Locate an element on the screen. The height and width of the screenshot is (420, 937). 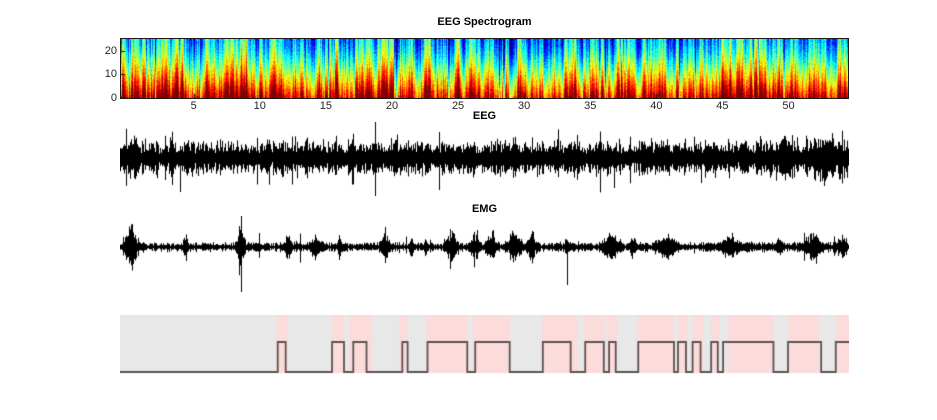
x-tick-label: 45 is located at coordinates (722, 106).